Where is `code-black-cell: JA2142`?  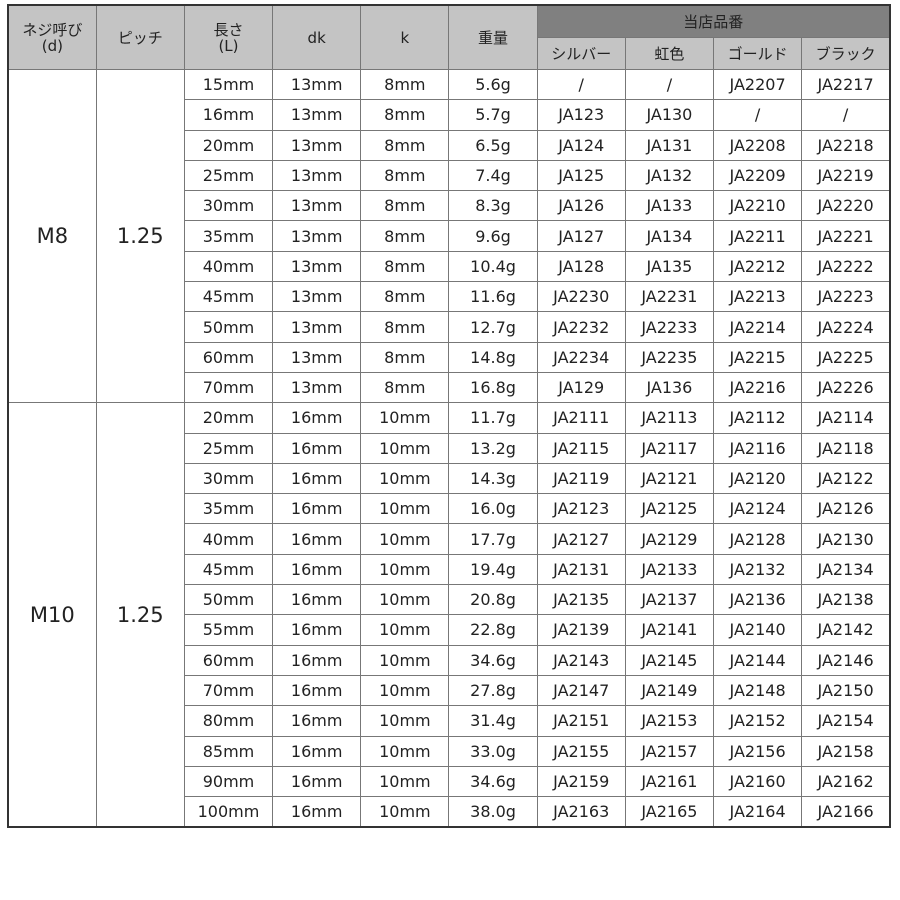 code-black-cell: JA2142 is located at coordinates (846, 630).